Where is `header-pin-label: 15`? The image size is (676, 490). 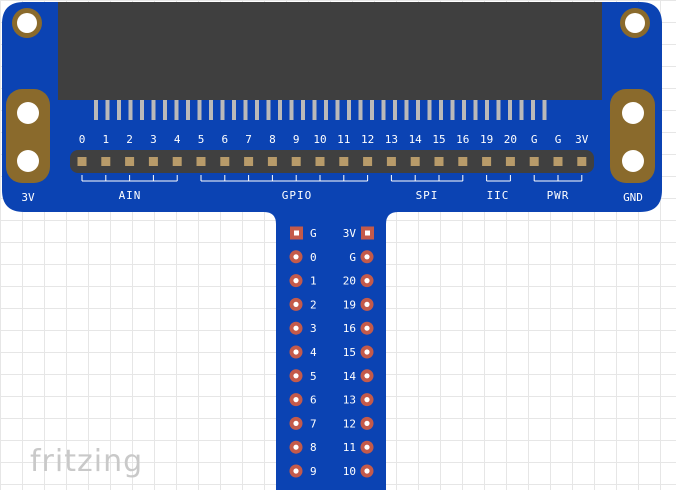 header-pin-label: 15 is located at coordinates (438, 139).